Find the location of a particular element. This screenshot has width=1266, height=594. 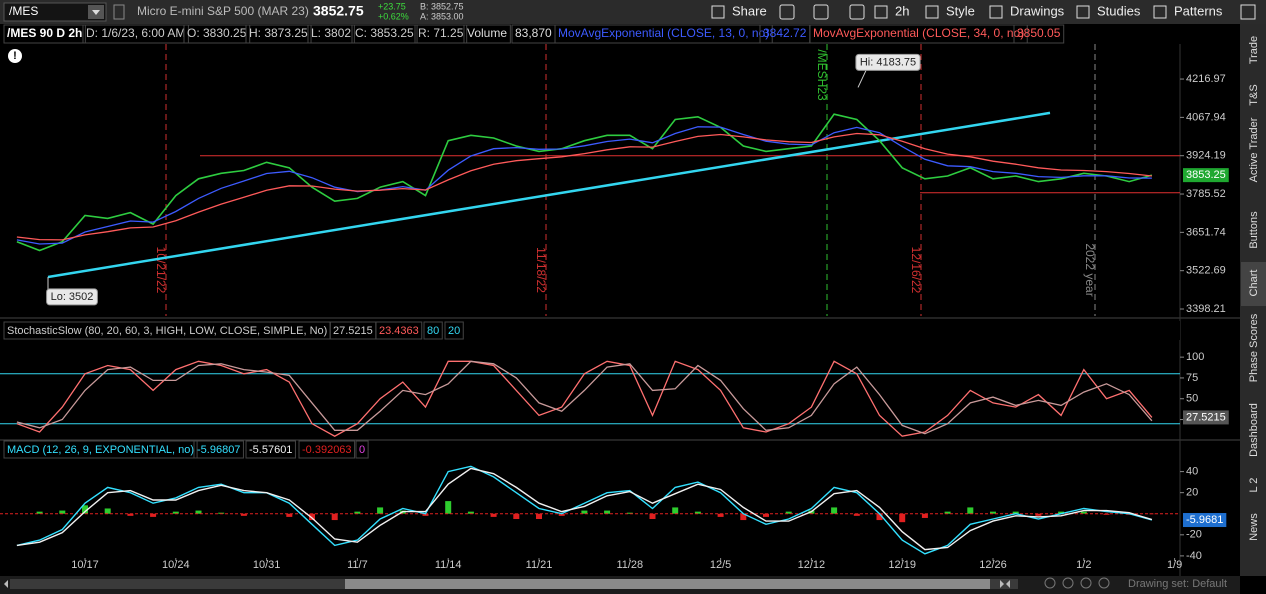

x-tick-label: 11/28 is located at coordinates (629, 565).